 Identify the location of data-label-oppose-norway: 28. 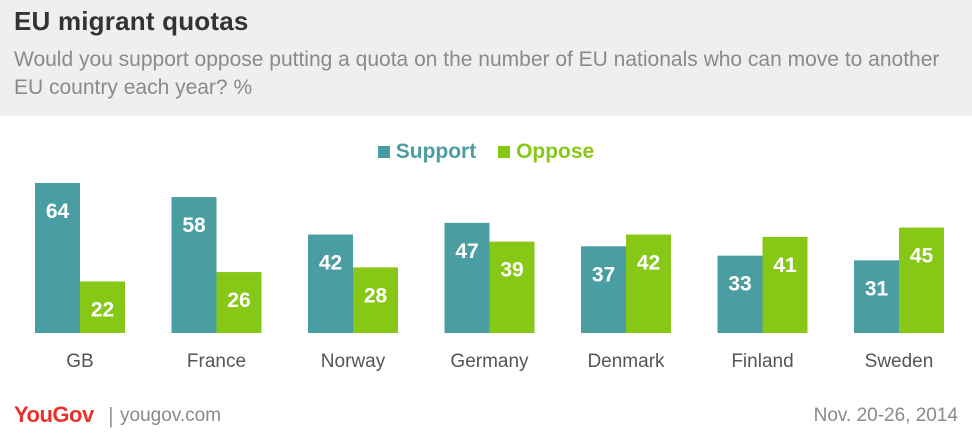
(376, 295).